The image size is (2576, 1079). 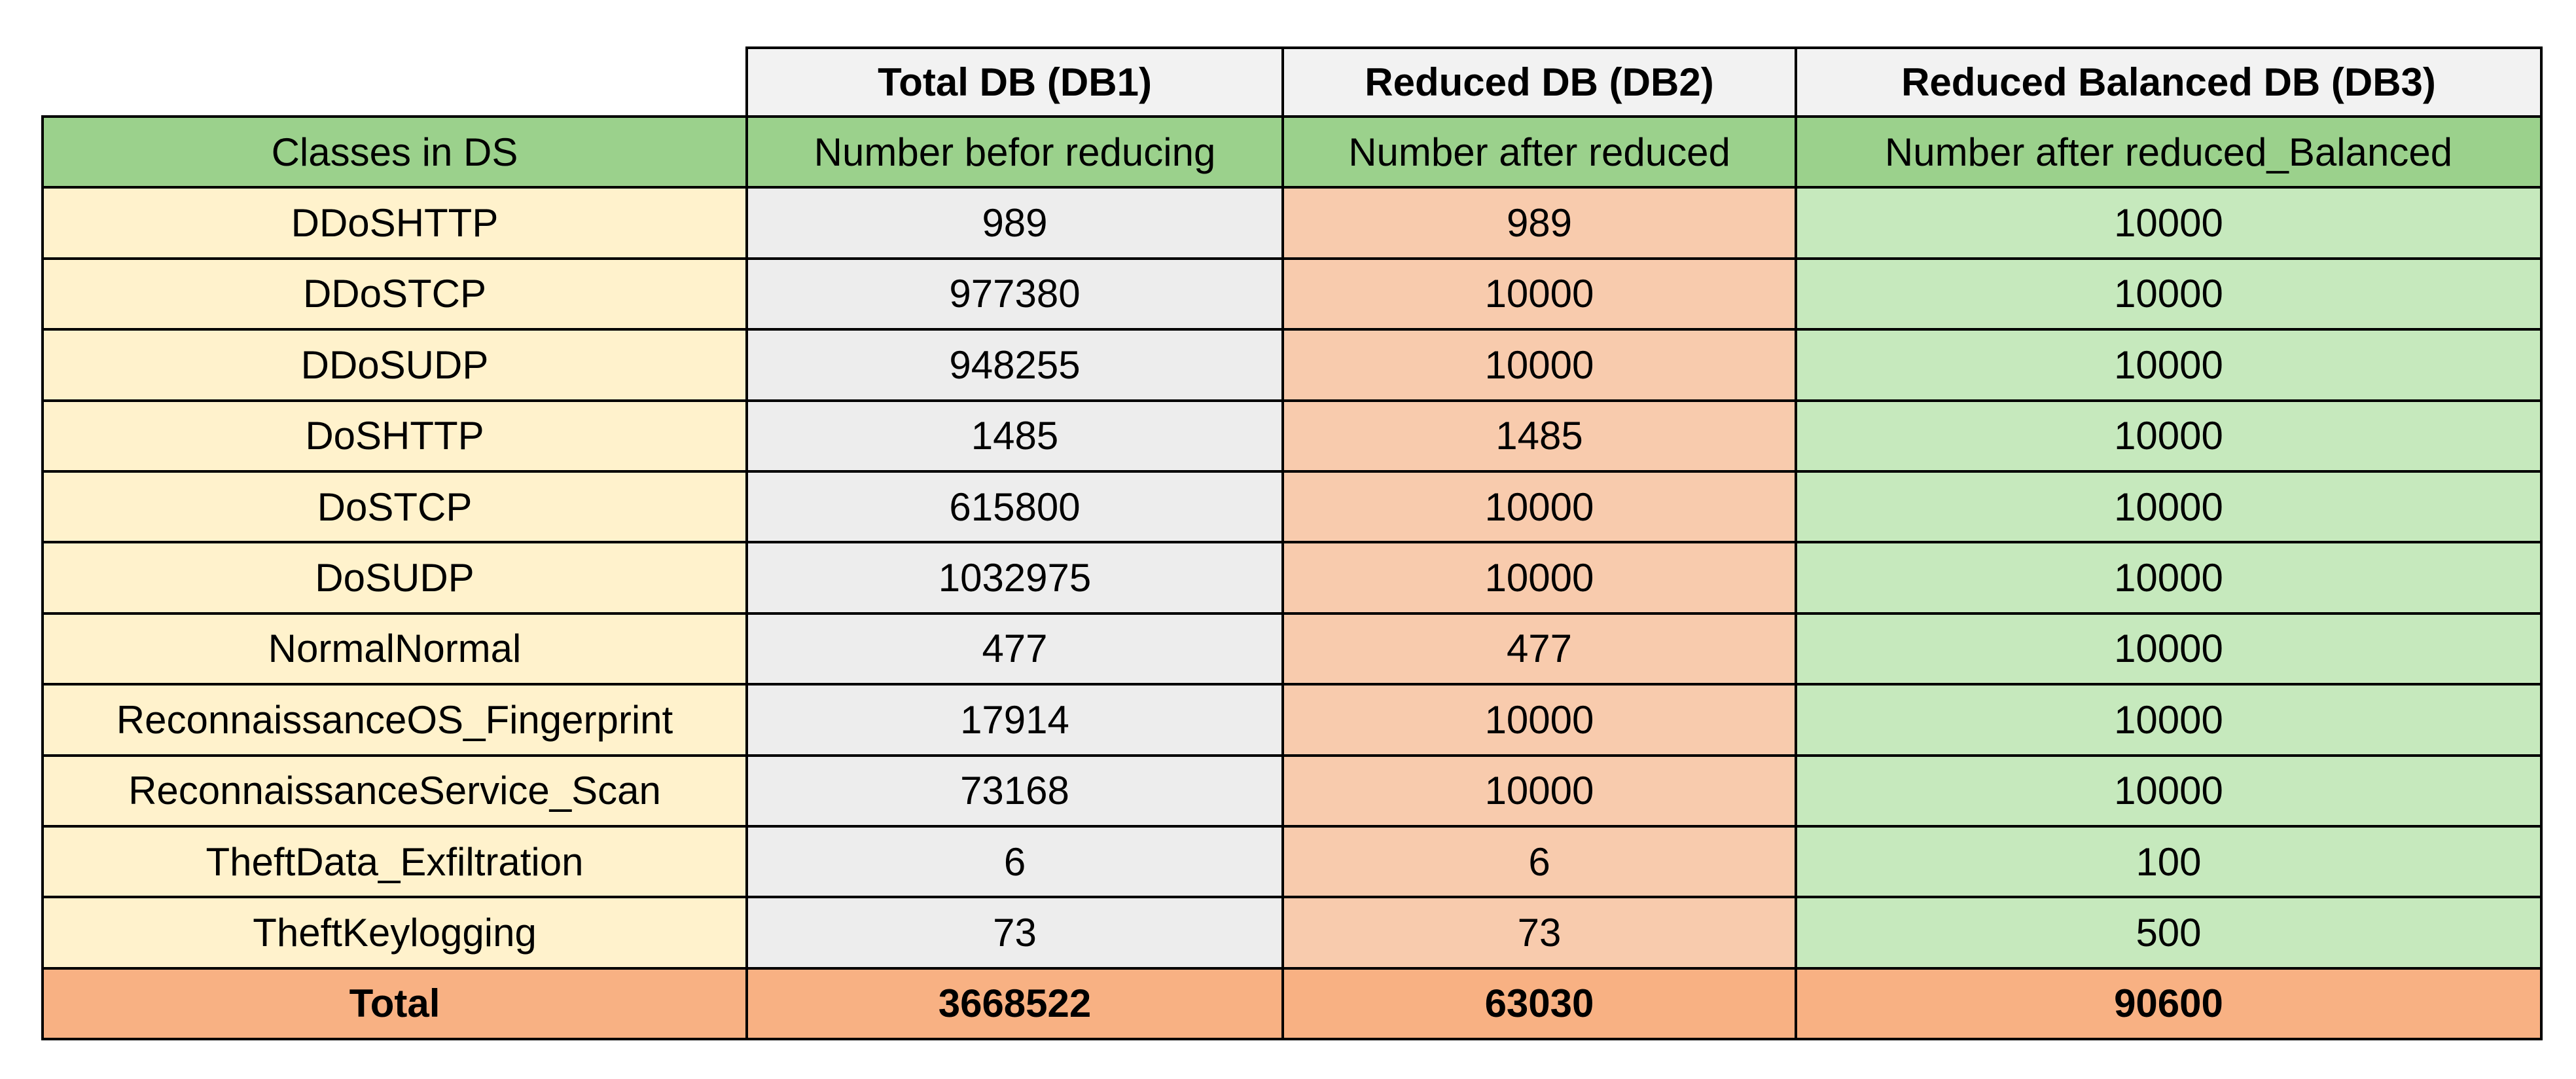 I want to click on count: 1032975, so click(x=1014, y=578).